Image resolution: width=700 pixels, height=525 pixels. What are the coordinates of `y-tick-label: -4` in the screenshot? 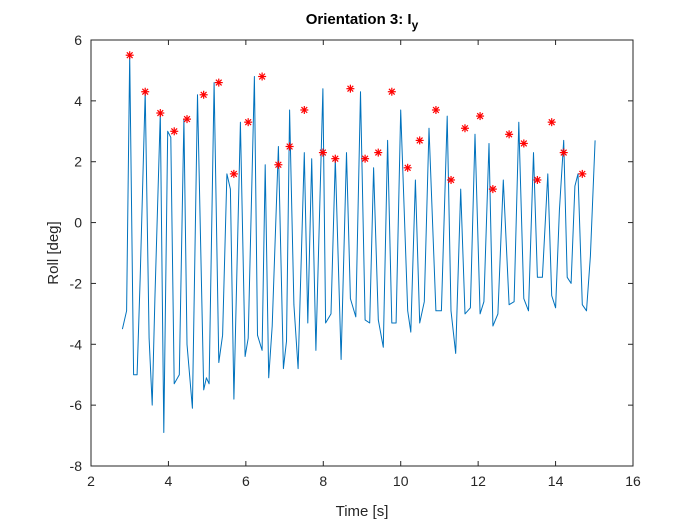 It's located at (76, 344).